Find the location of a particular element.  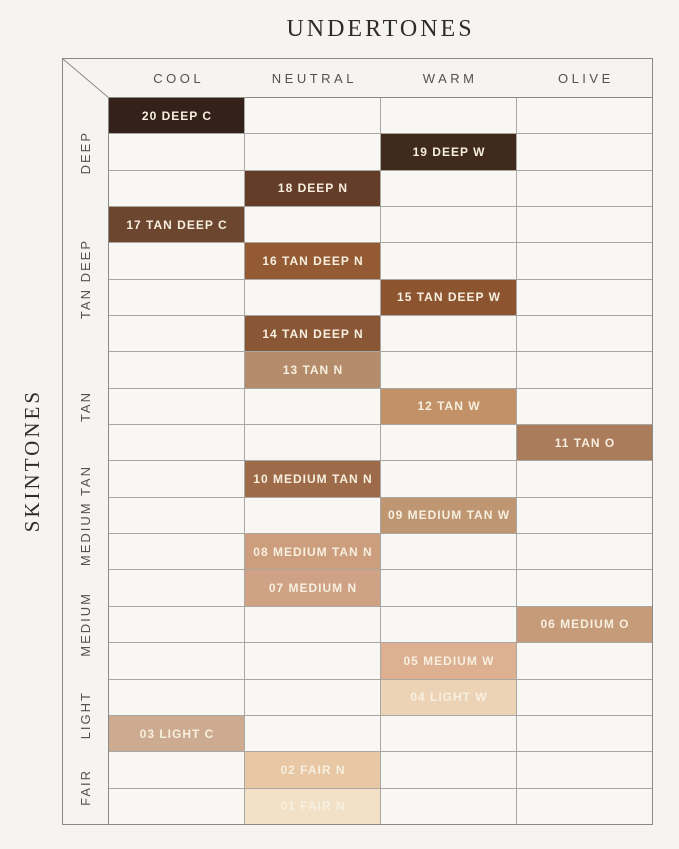

shade-label: 07 MEDIUM N is located at coordinates (313, 588).